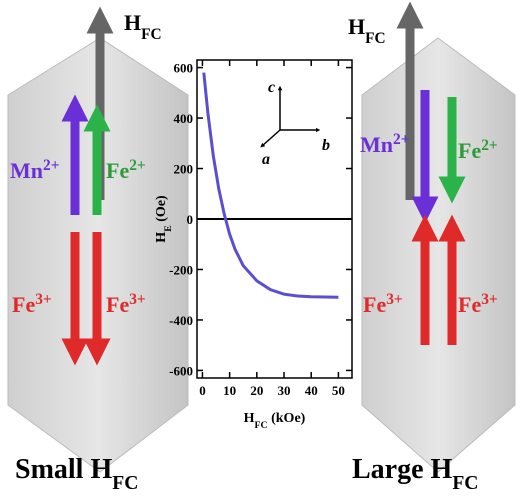 The image size is (520, 497). Describe the element at coordinates (266, 159) in the screenshot. I see `crystal-axis-label: a` at that location.